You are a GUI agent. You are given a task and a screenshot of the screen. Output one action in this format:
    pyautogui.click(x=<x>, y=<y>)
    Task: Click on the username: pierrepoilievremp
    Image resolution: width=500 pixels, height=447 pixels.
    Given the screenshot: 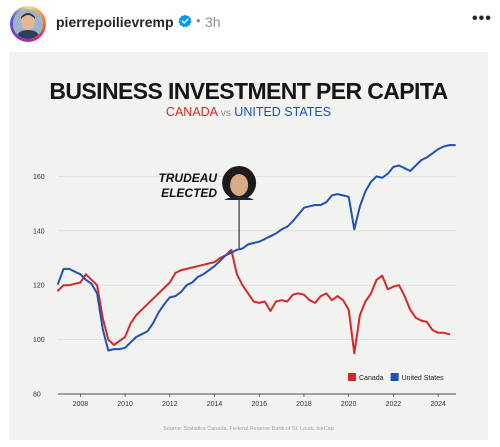 What is the action you would take?
    pyautogui.click(x=115, y=22)
    